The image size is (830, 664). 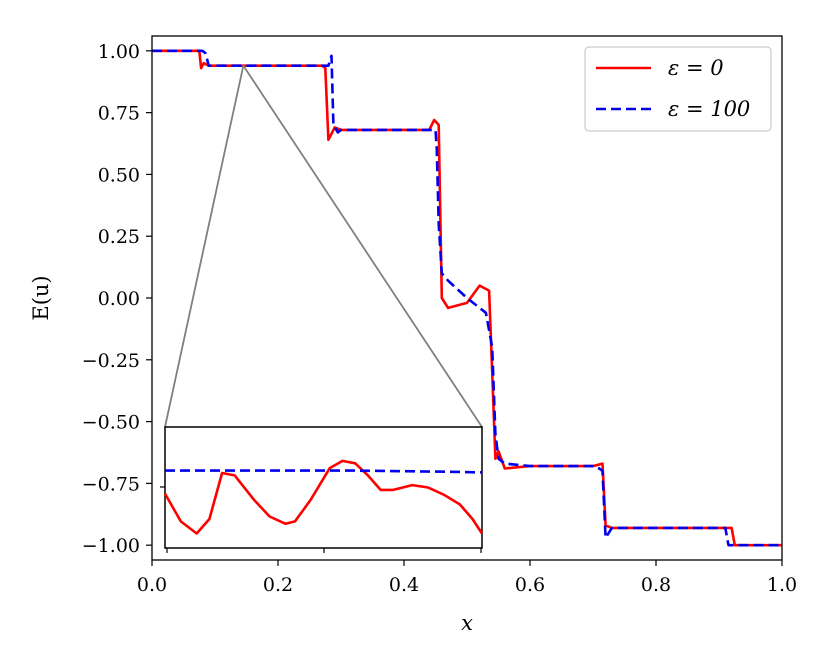 What do you see at coordinates (111, 484) in the screenshot?
I see `y-tick-label: −0.75` at bounding box center [111, 484].